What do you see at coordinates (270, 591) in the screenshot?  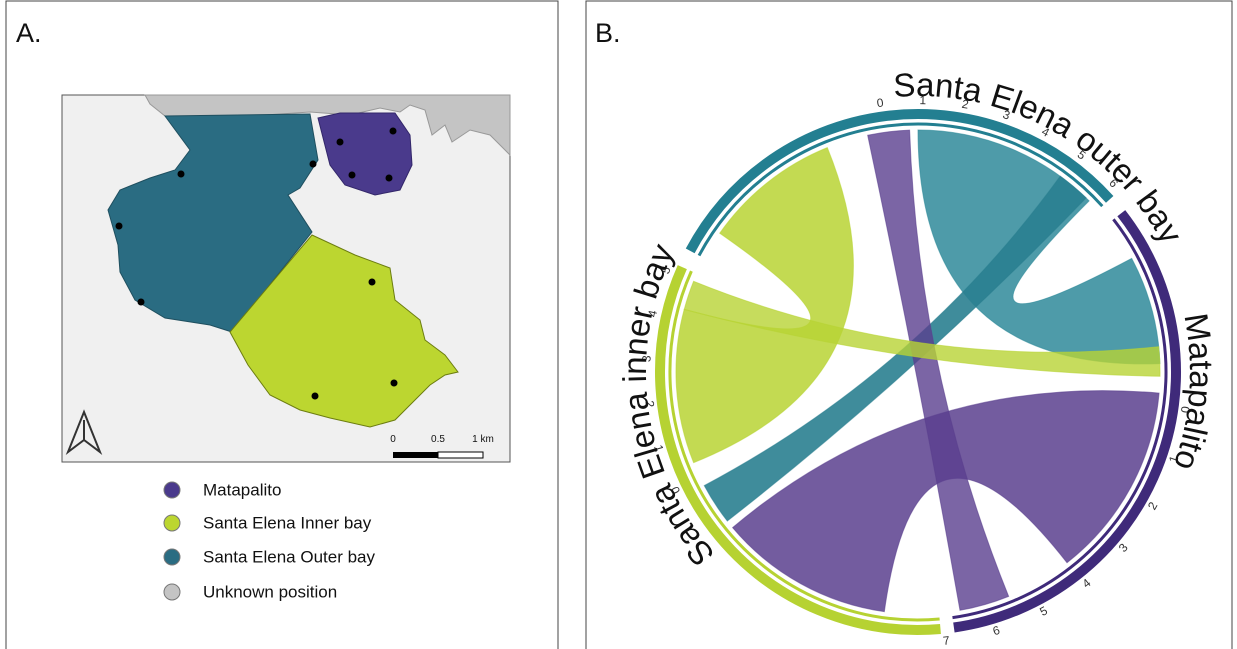 I see `legend-label: Unknown position` at bounding box center [270, 591].